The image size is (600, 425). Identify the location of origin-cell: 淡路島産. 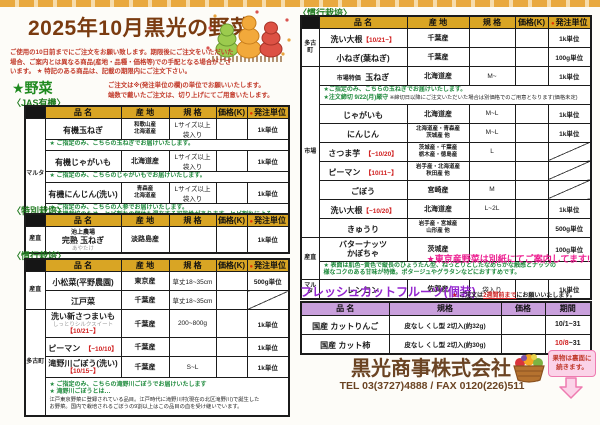
(145, 239).